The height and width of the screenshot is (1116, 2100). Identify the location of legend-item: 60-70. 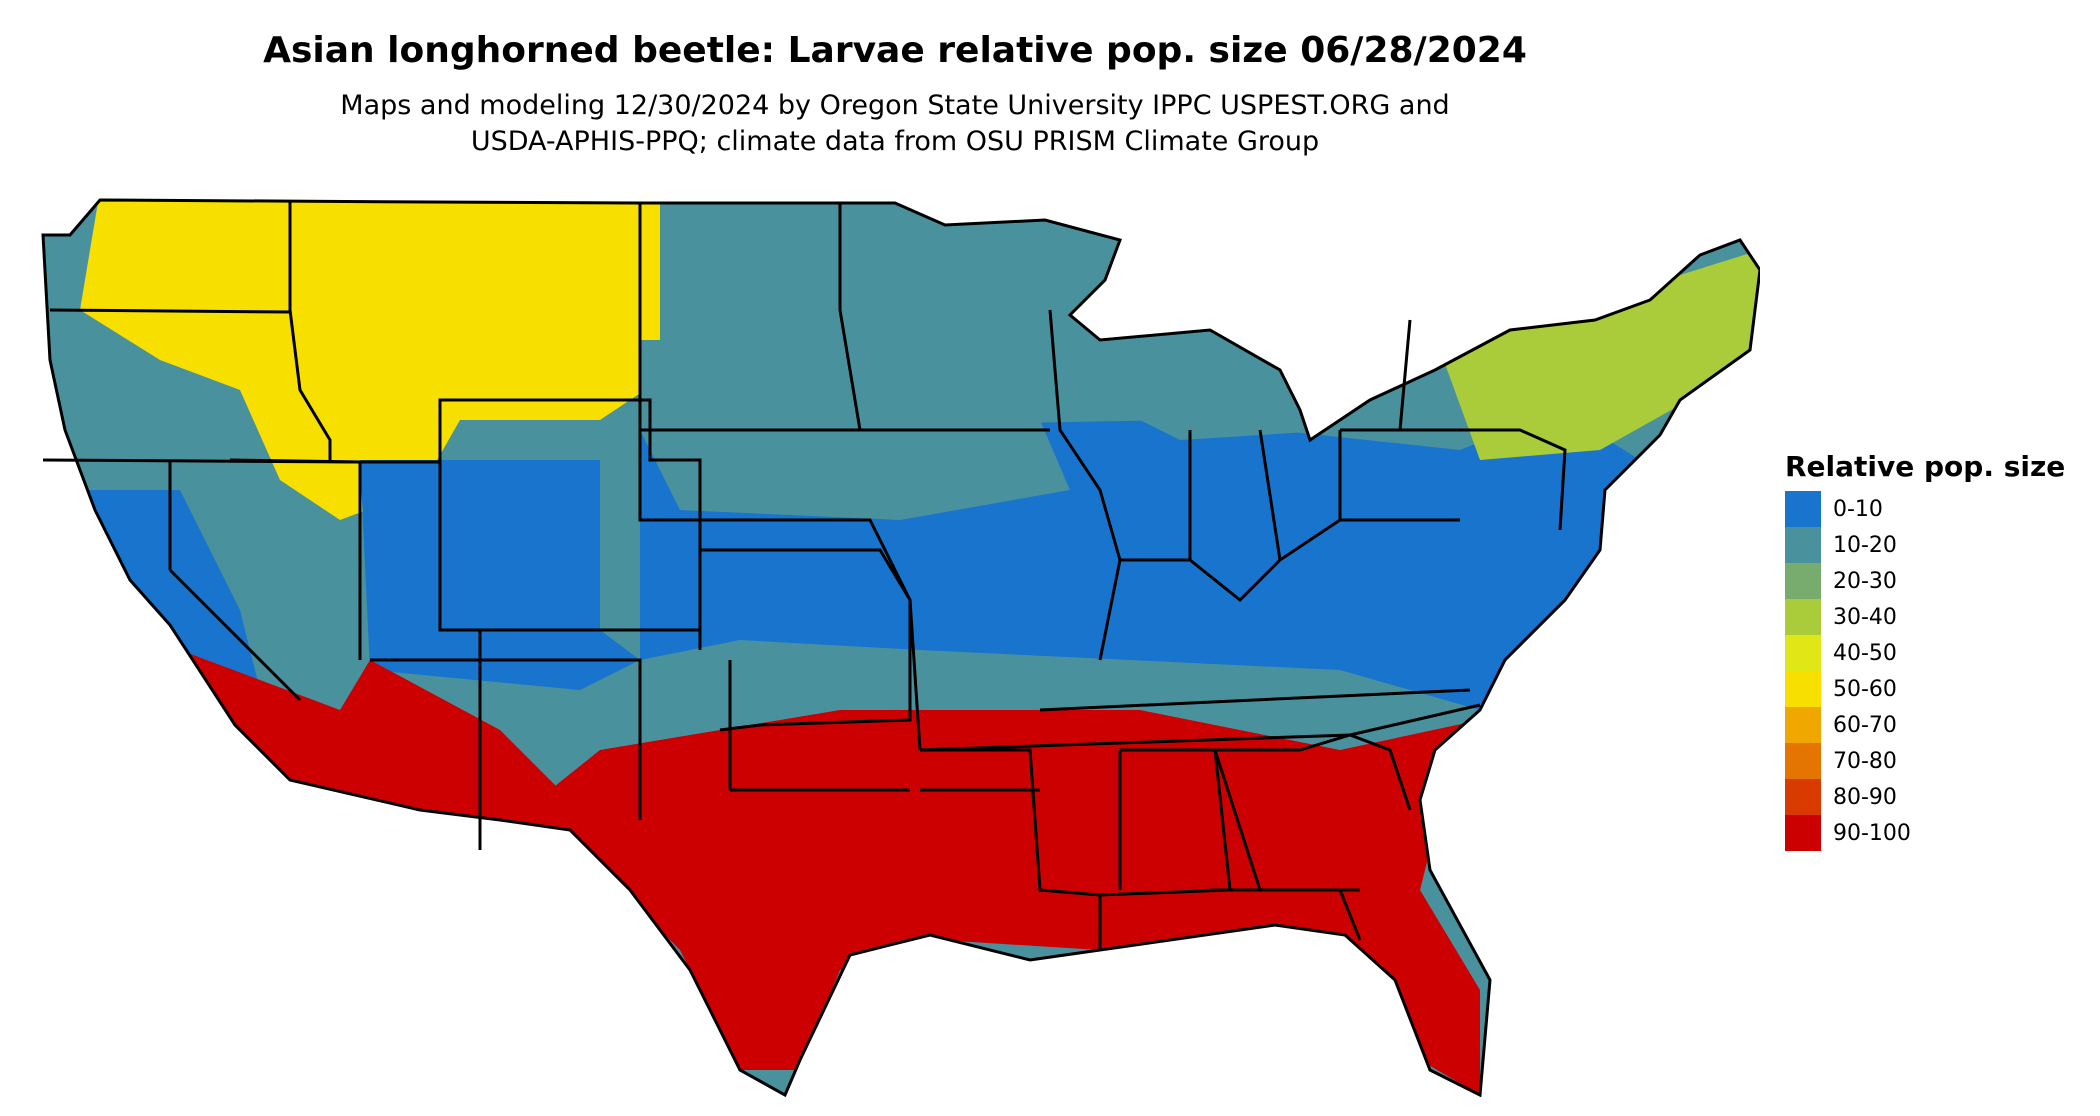
(1925, 725).